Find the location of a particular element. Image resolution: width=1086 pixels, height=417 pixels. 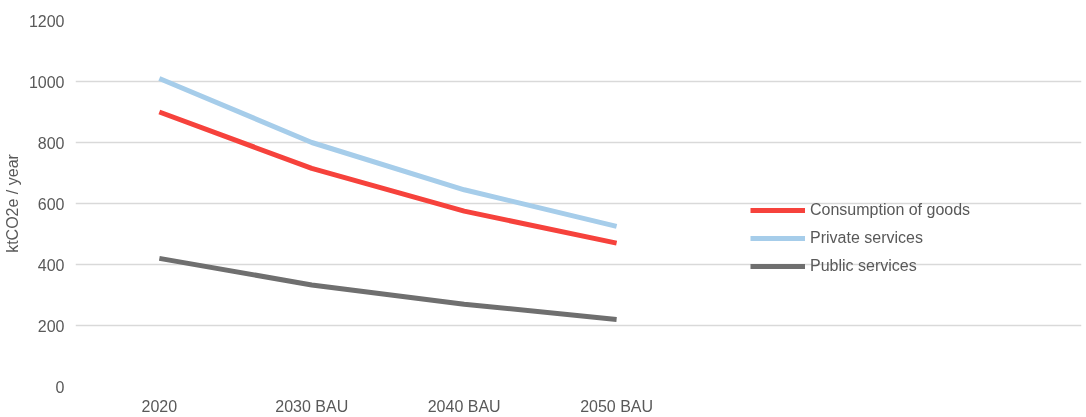

x-tick-label: 2050 BAU is located at coordinates (617, 406).